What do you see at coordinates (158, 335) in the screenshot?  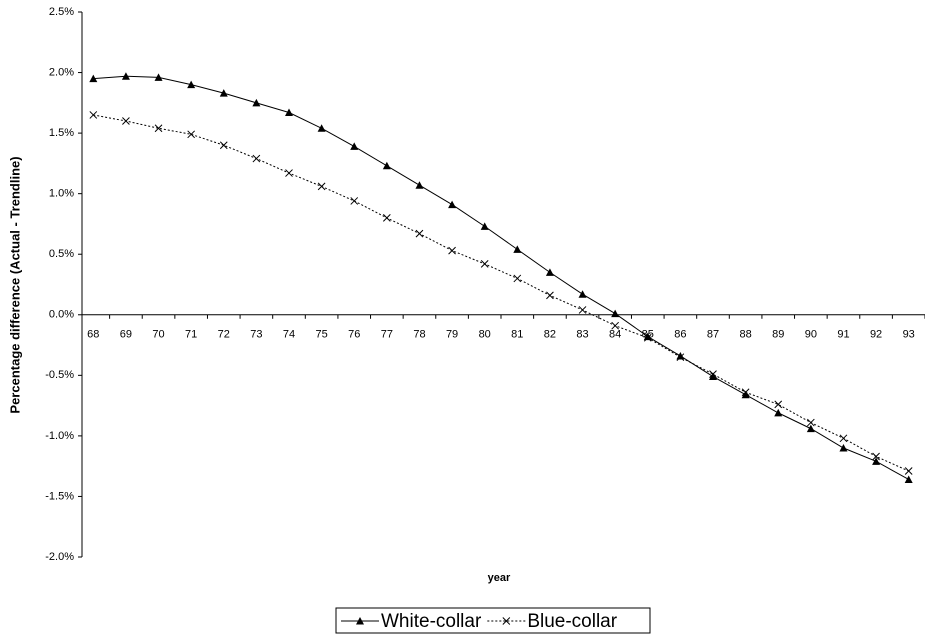 I see `x-tick-label: 70` at bounding box center [158, 335].